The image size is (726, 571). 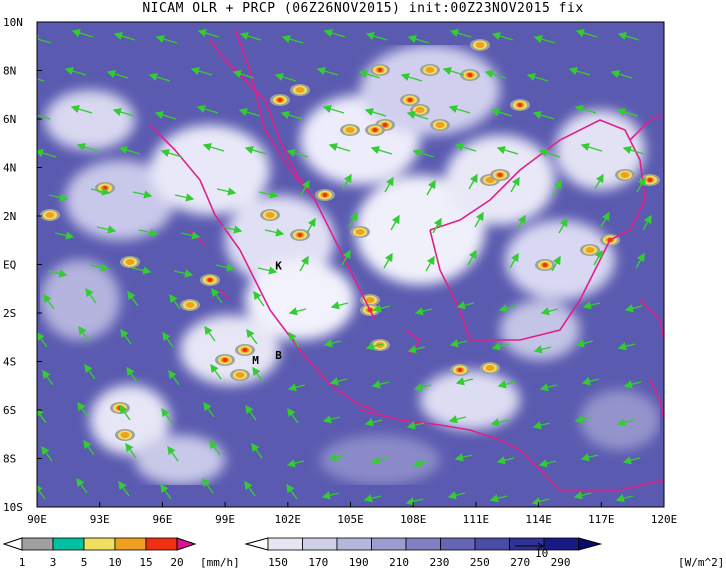 I want to click on olr-tick: 210, so click(x=399, y=562).